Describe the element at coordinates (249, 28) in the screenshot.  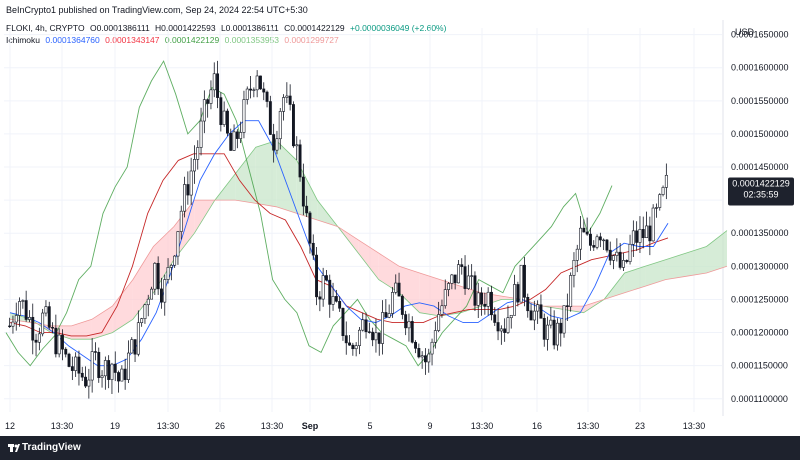
I see `low-value: L0.0001386111` at that location.